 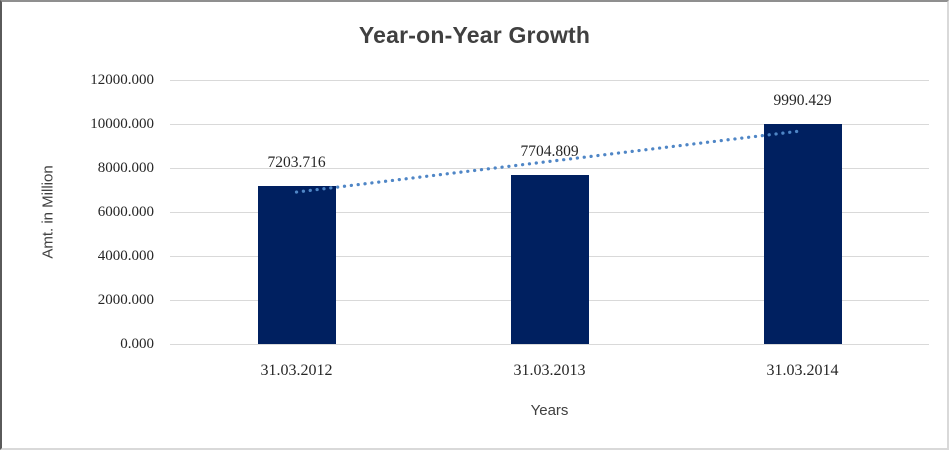 I want to click on x-axis-tick-label: 31.03.2012, so click(x=296, y=370).